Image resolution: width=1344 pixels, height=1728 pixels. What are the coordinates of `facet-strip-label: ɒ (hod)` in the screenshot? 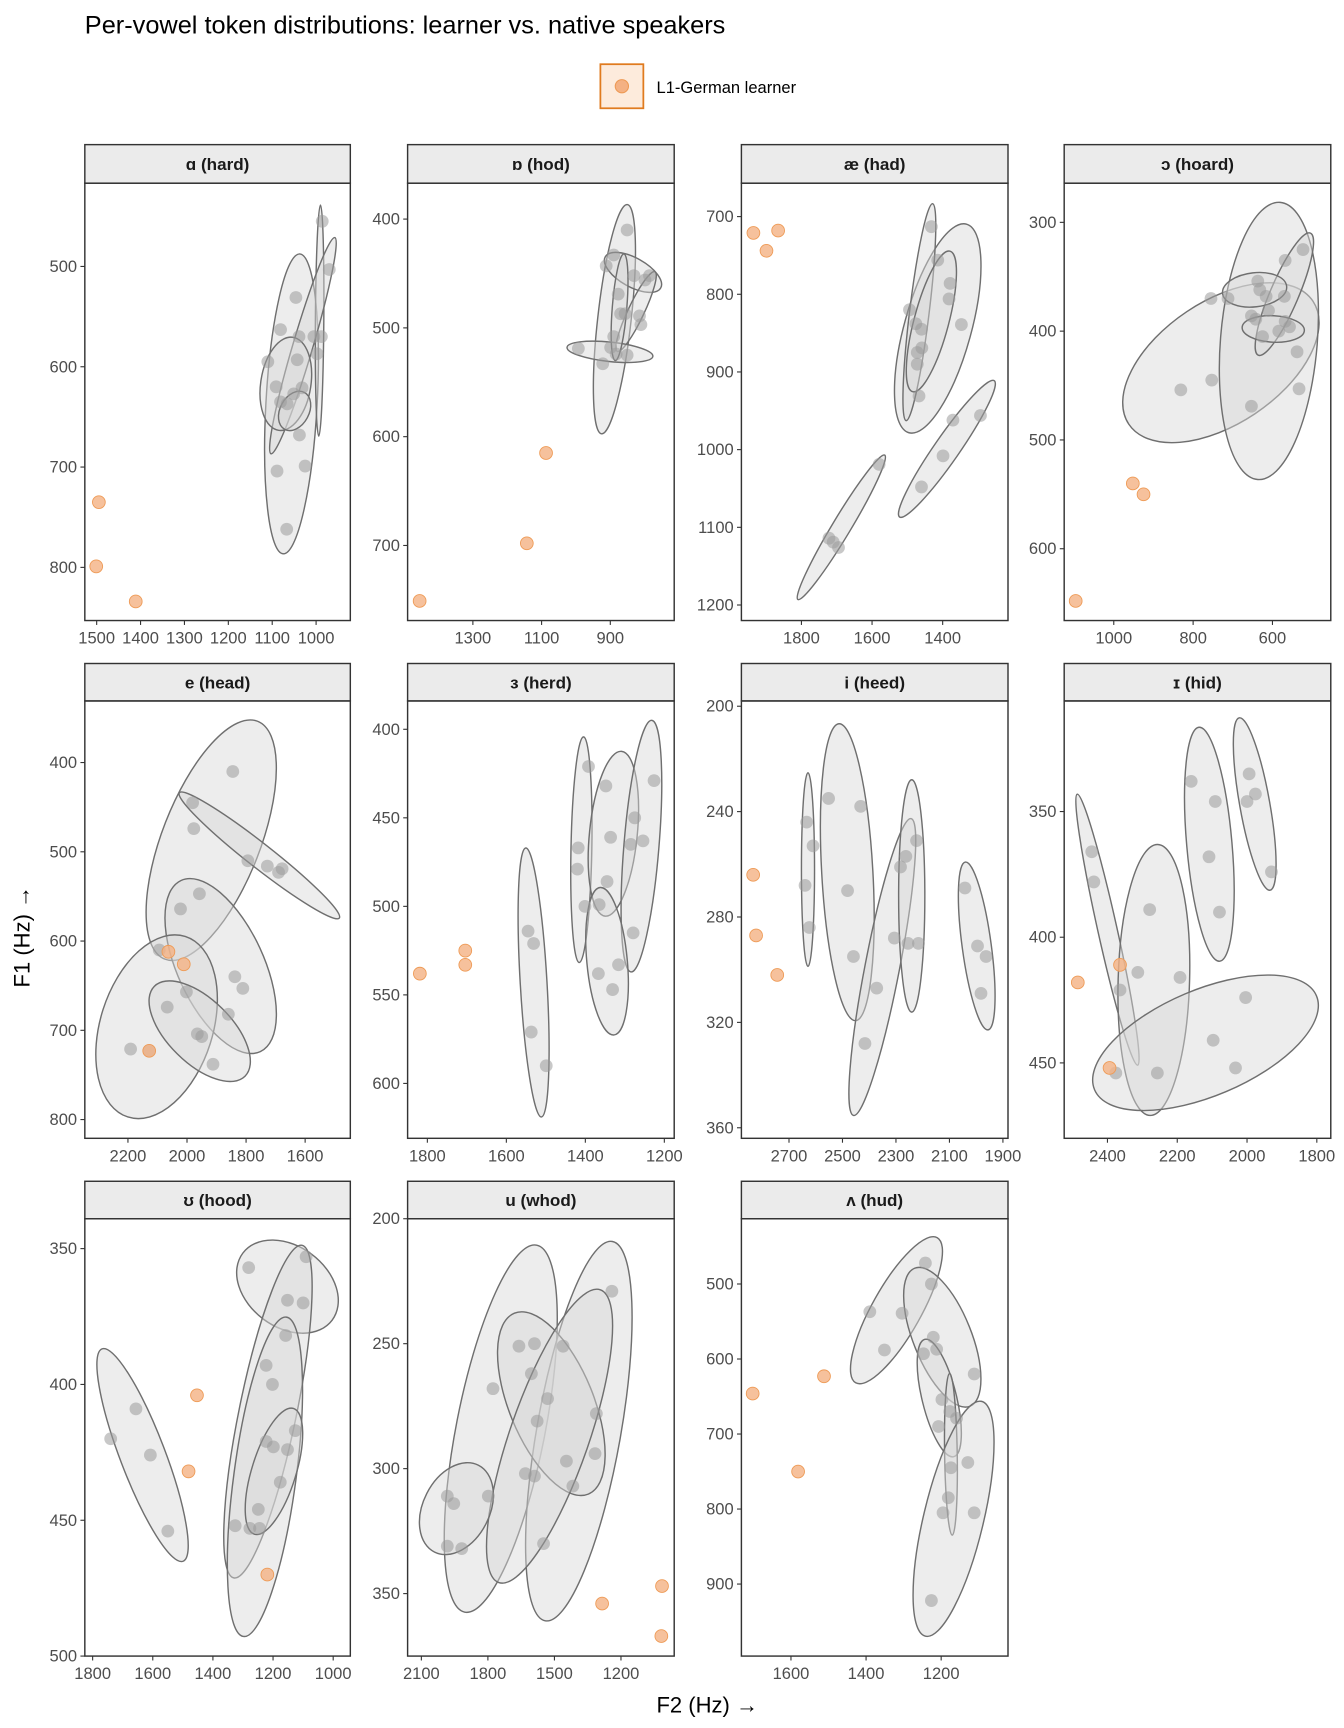 It's located at (541, 164).